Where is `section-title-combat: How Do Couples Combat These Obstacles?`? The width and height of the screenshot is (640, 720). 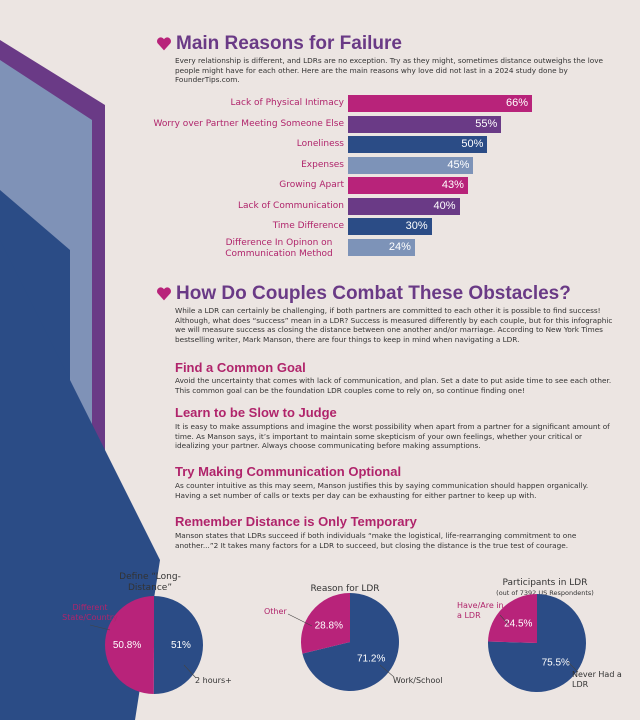
section-title-combat: How Do Couples Combat These Obstacles? is located at coordinates (363, 294).